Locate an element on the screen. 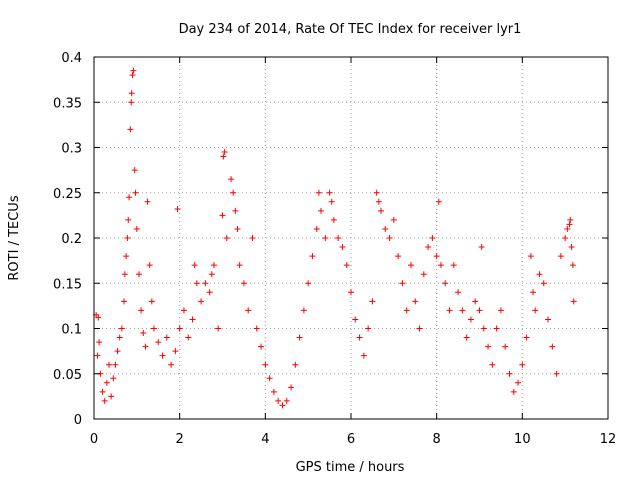  x-tick-label: 4 is located at coordinates (265, 439).